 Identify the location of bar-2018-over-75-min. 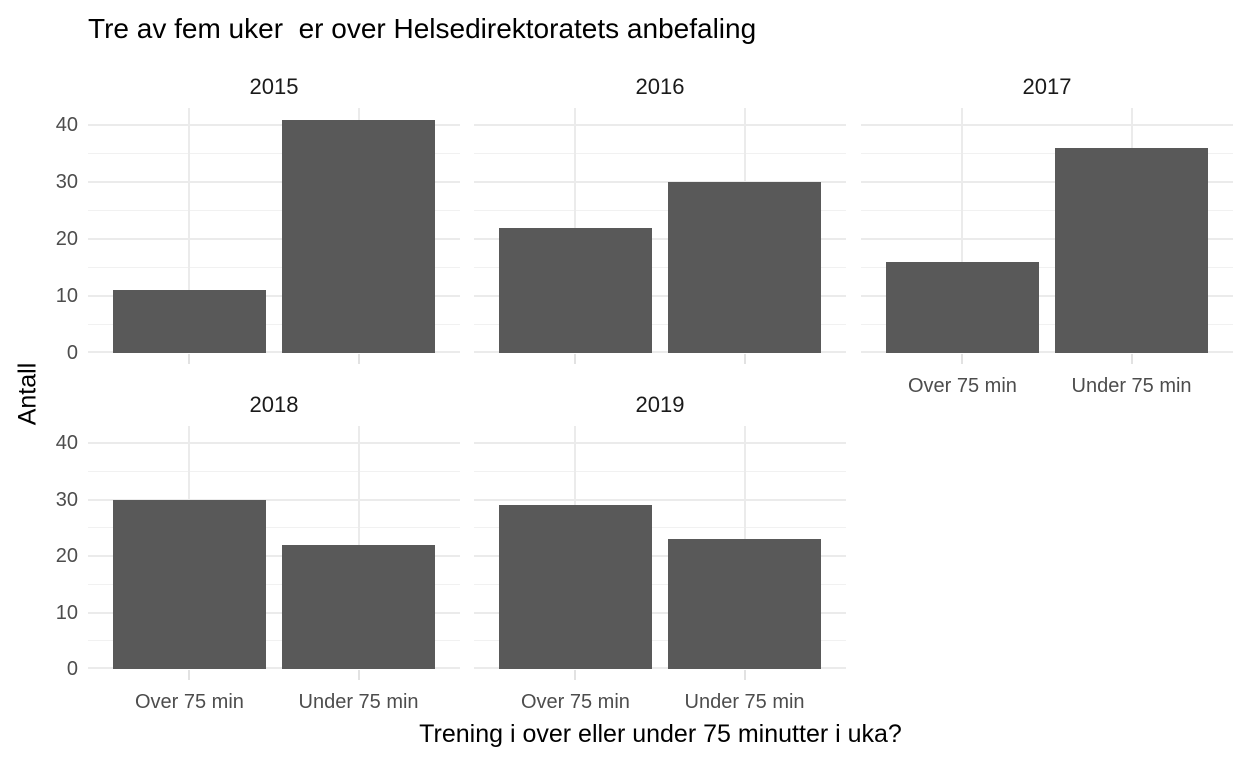
(189, 584).